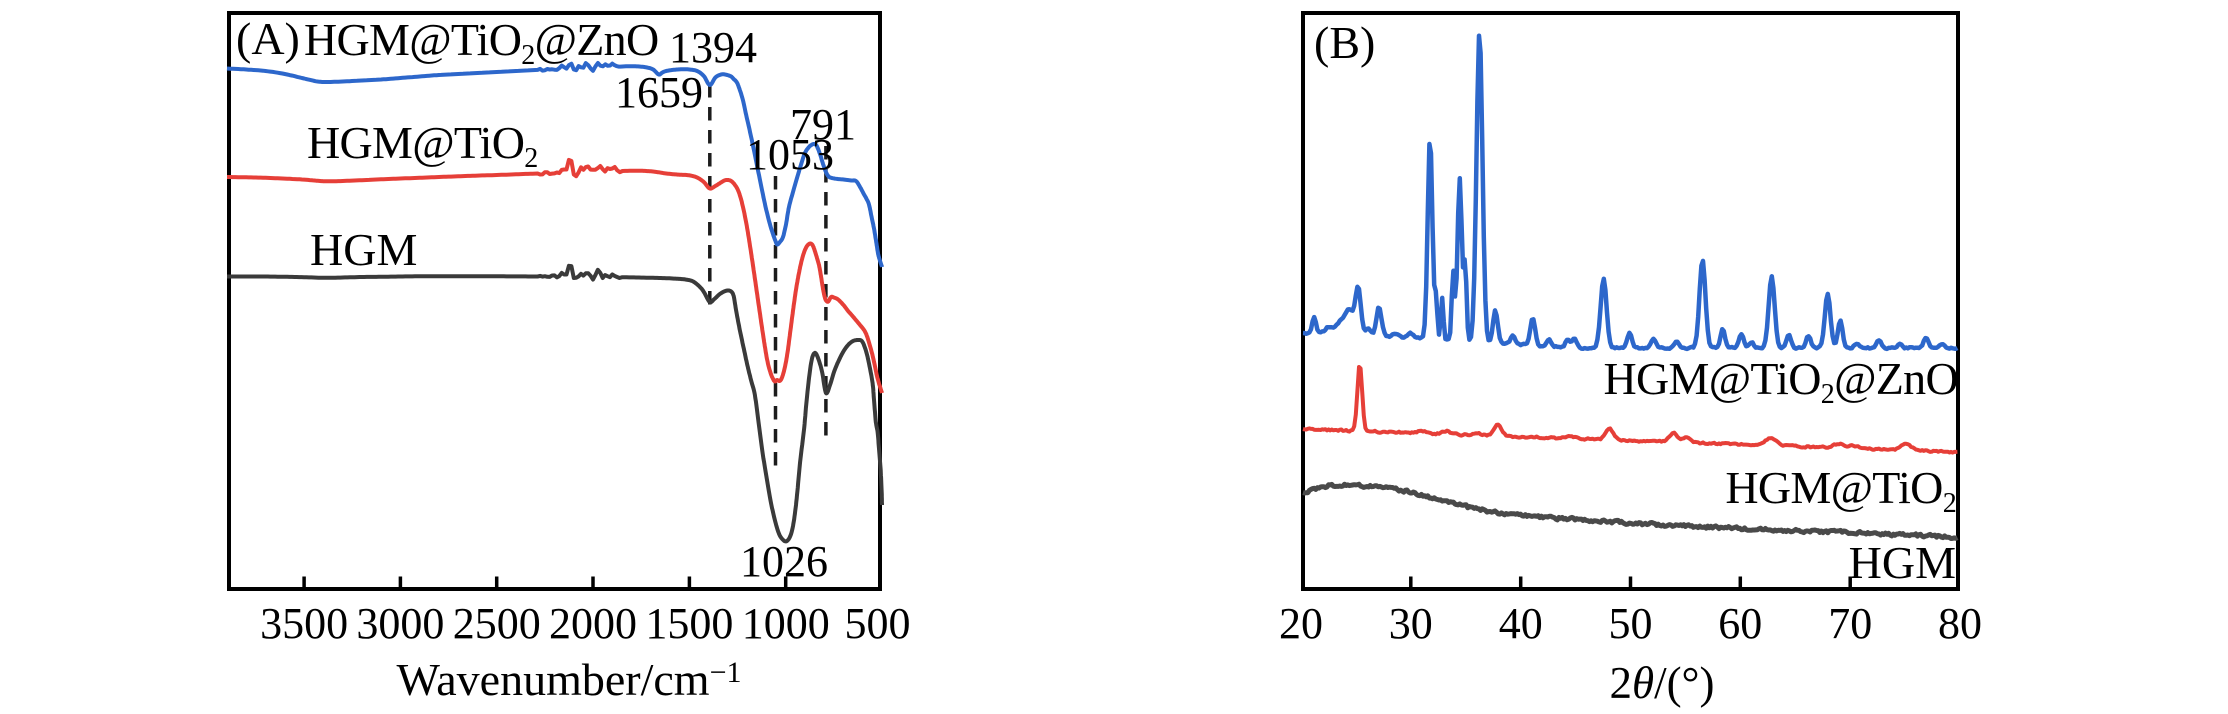  I want to click on svg-text: 50, so click(1631, 623).